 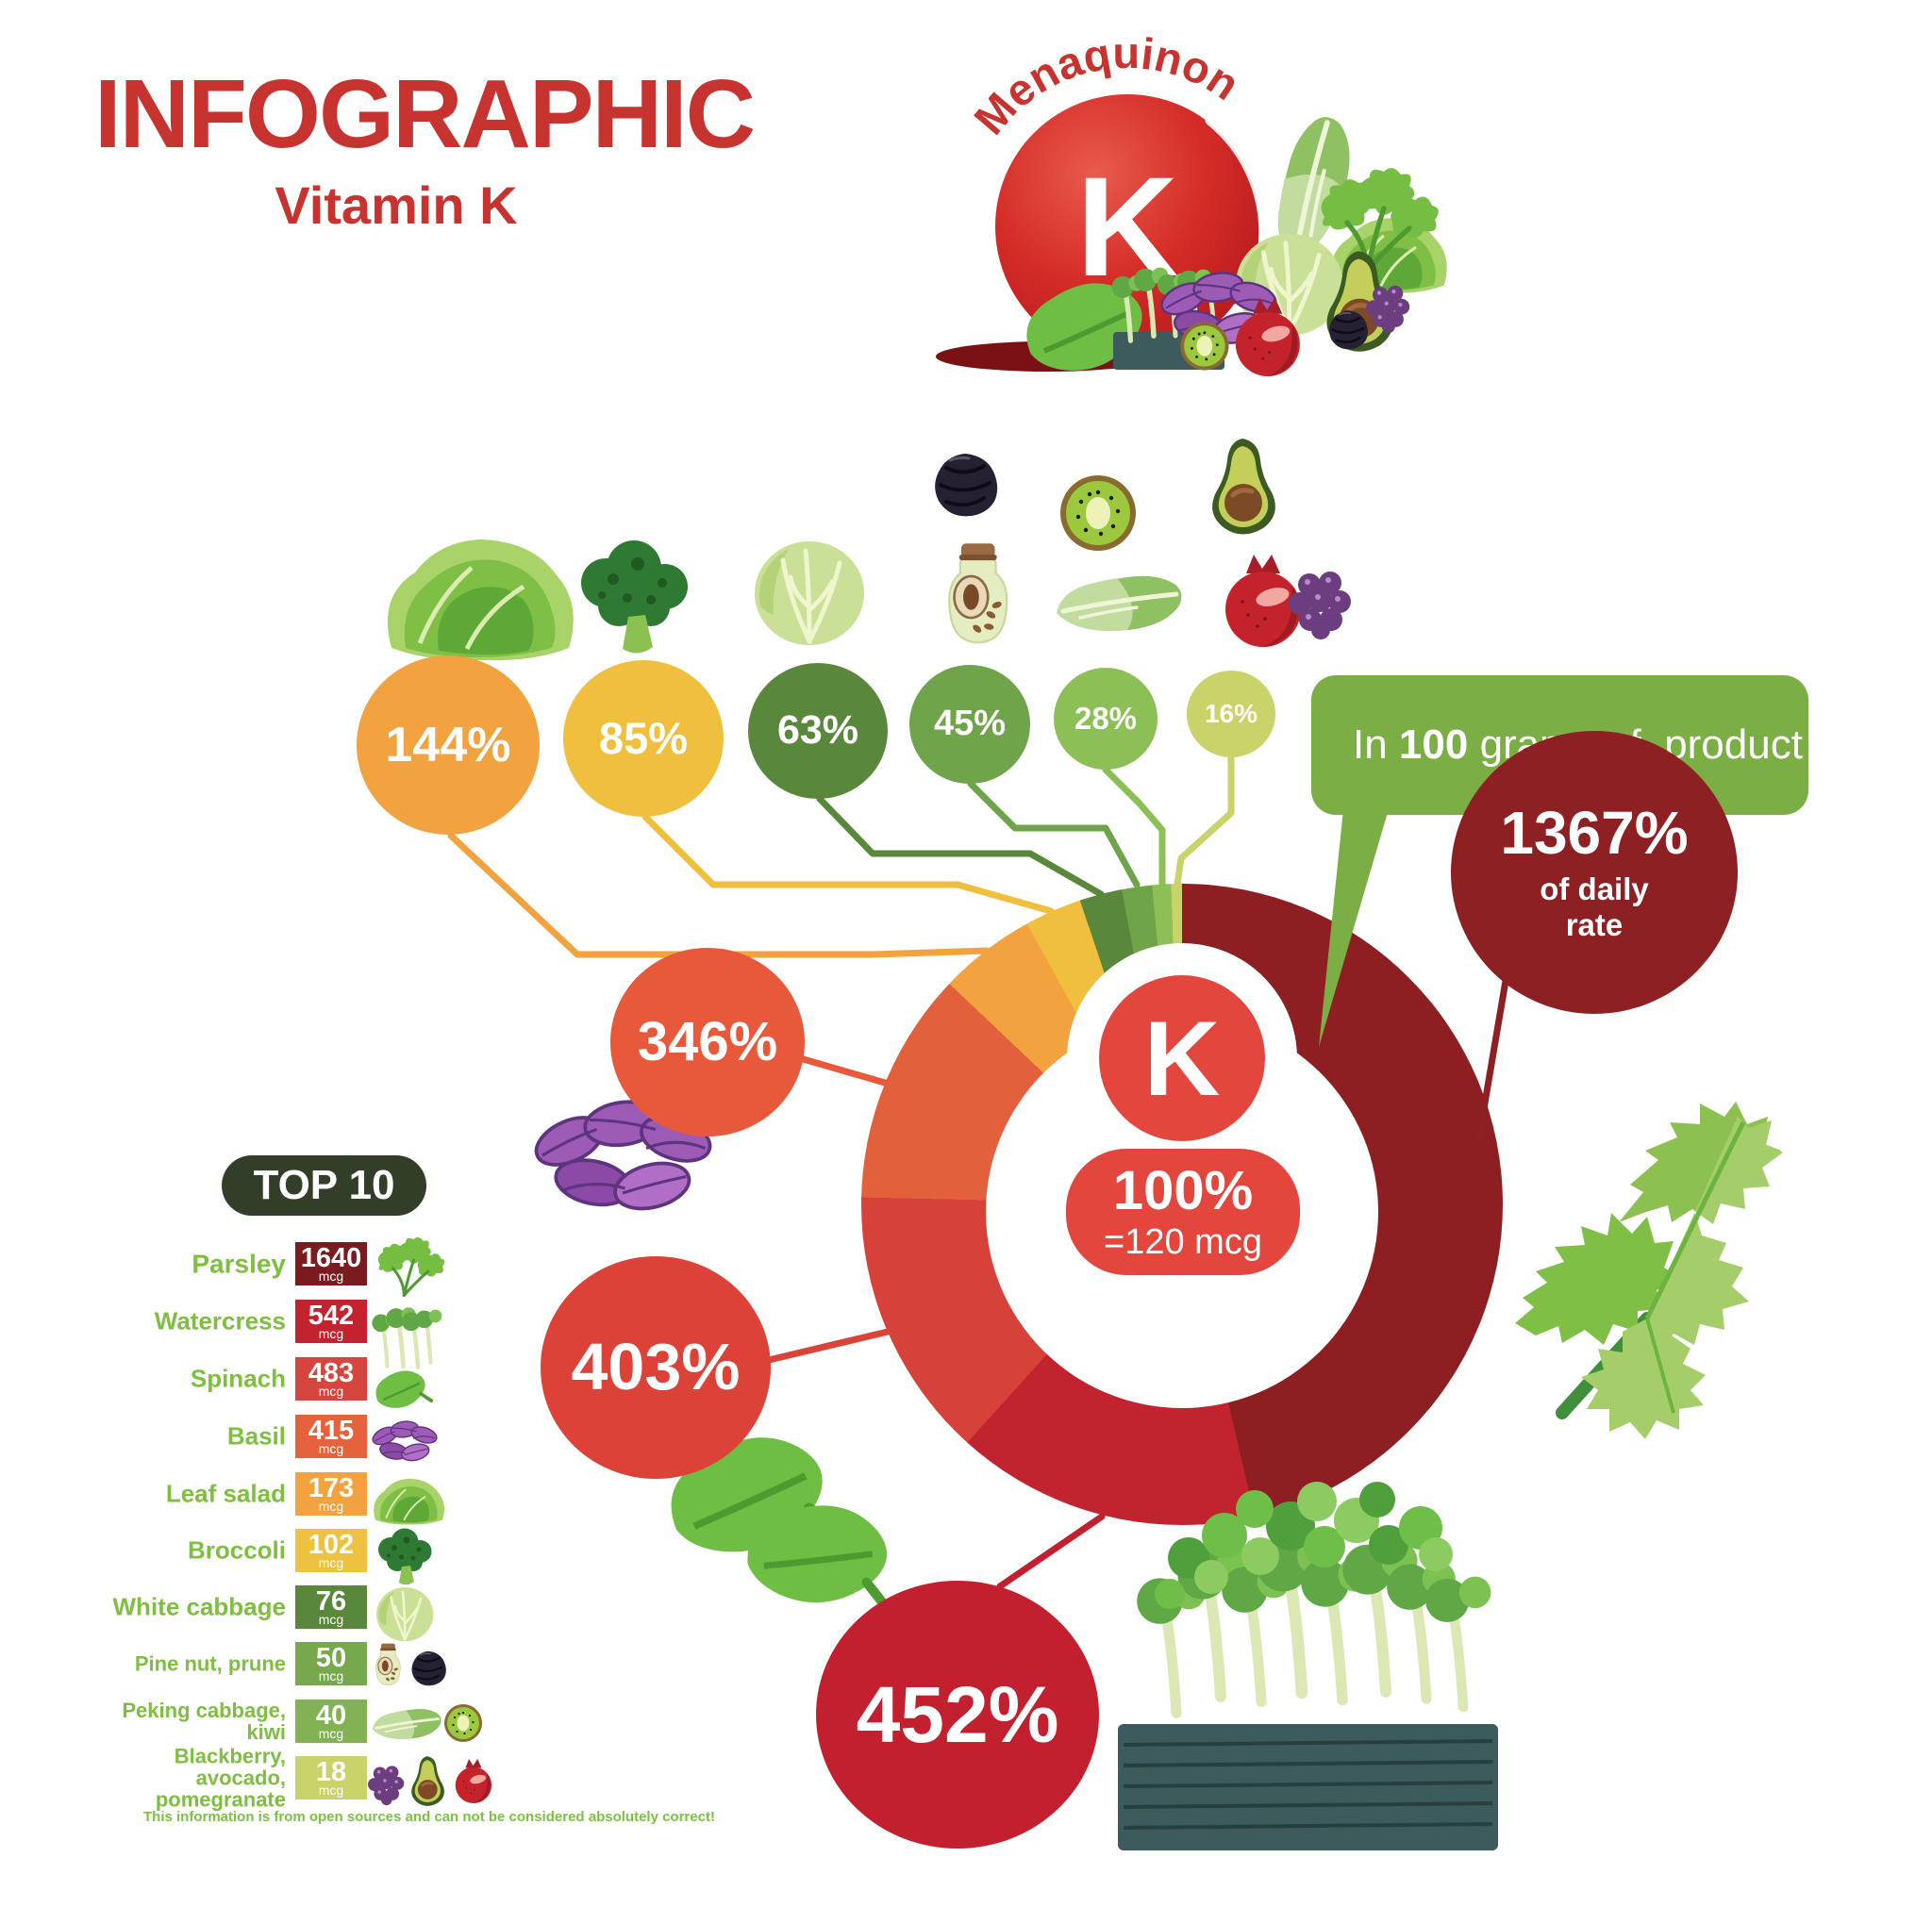 What do you see at coordinates (1243, 487) in the screenshot?
I see `avocado-icon` at bounding box center [1243, 487].